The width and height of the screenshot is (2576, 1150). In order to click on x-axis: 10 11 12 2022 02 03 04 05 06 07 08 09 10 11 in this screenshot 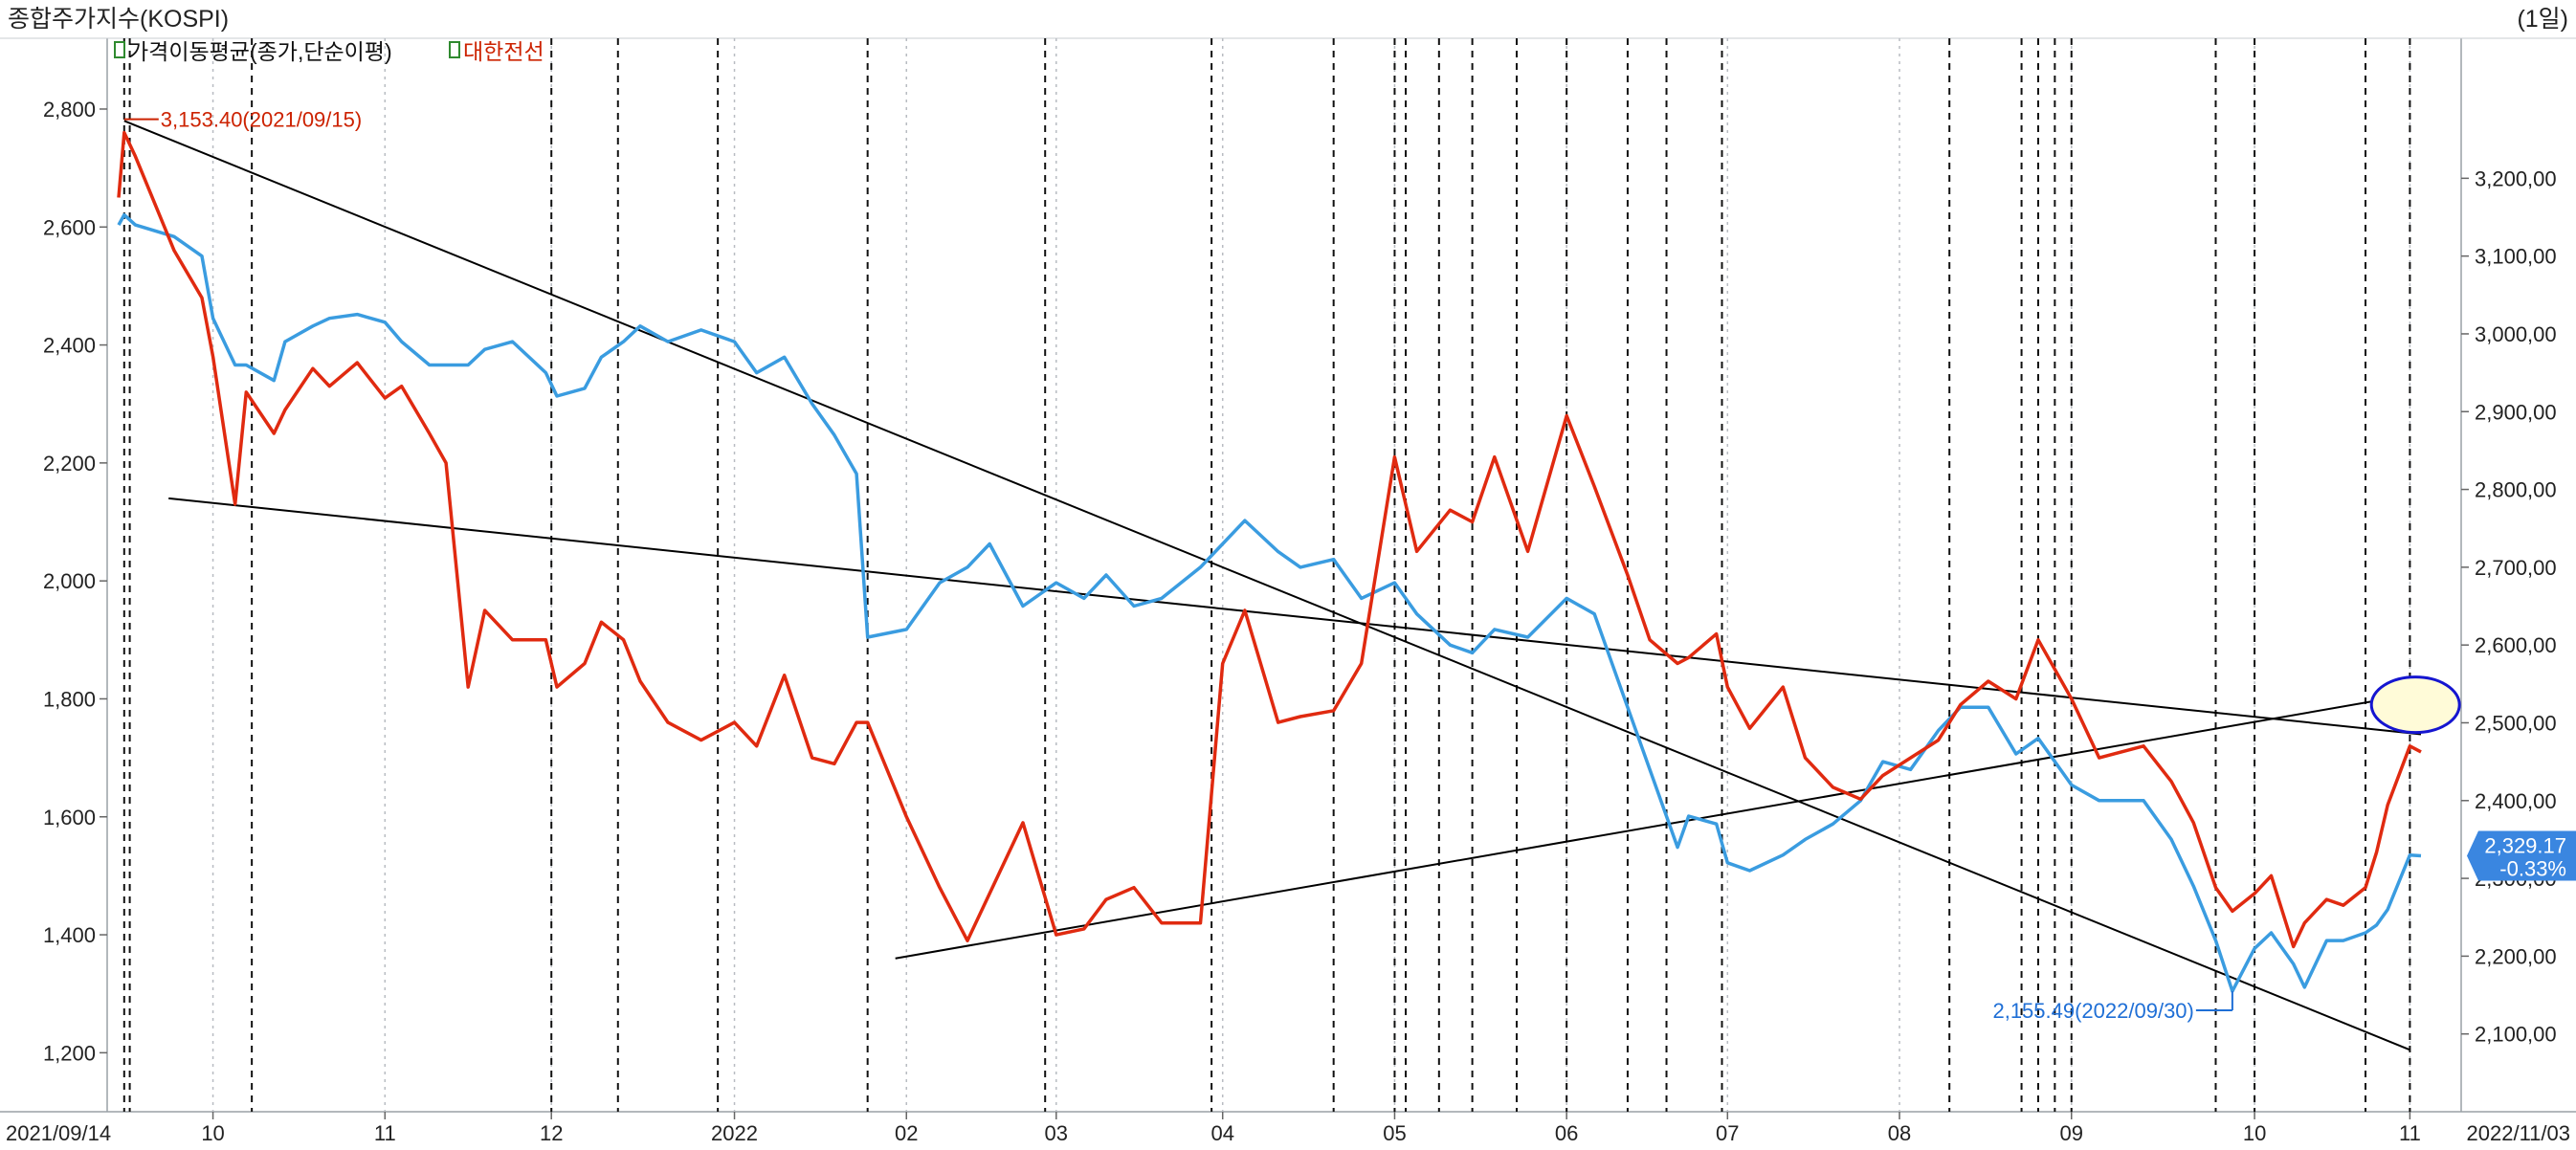, I will do `click(1311, 1128)`.